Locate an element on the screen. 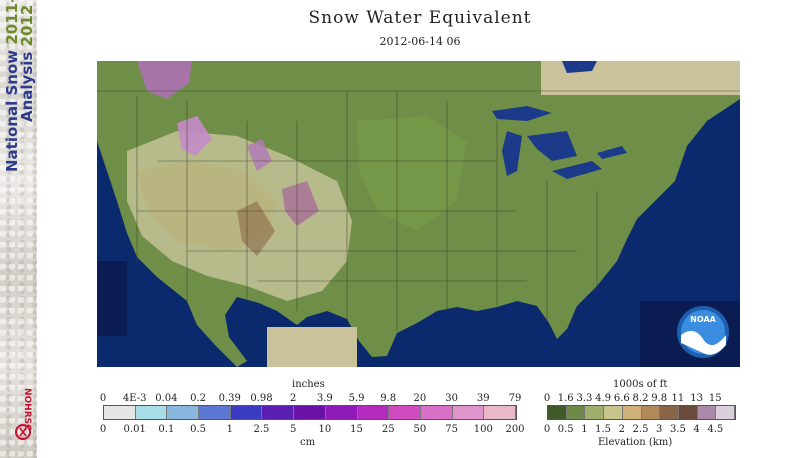 The height and width of the screenshot is (458, 801). elev-ft-tick-label: 6.6 is located at coordinates (621, 398).